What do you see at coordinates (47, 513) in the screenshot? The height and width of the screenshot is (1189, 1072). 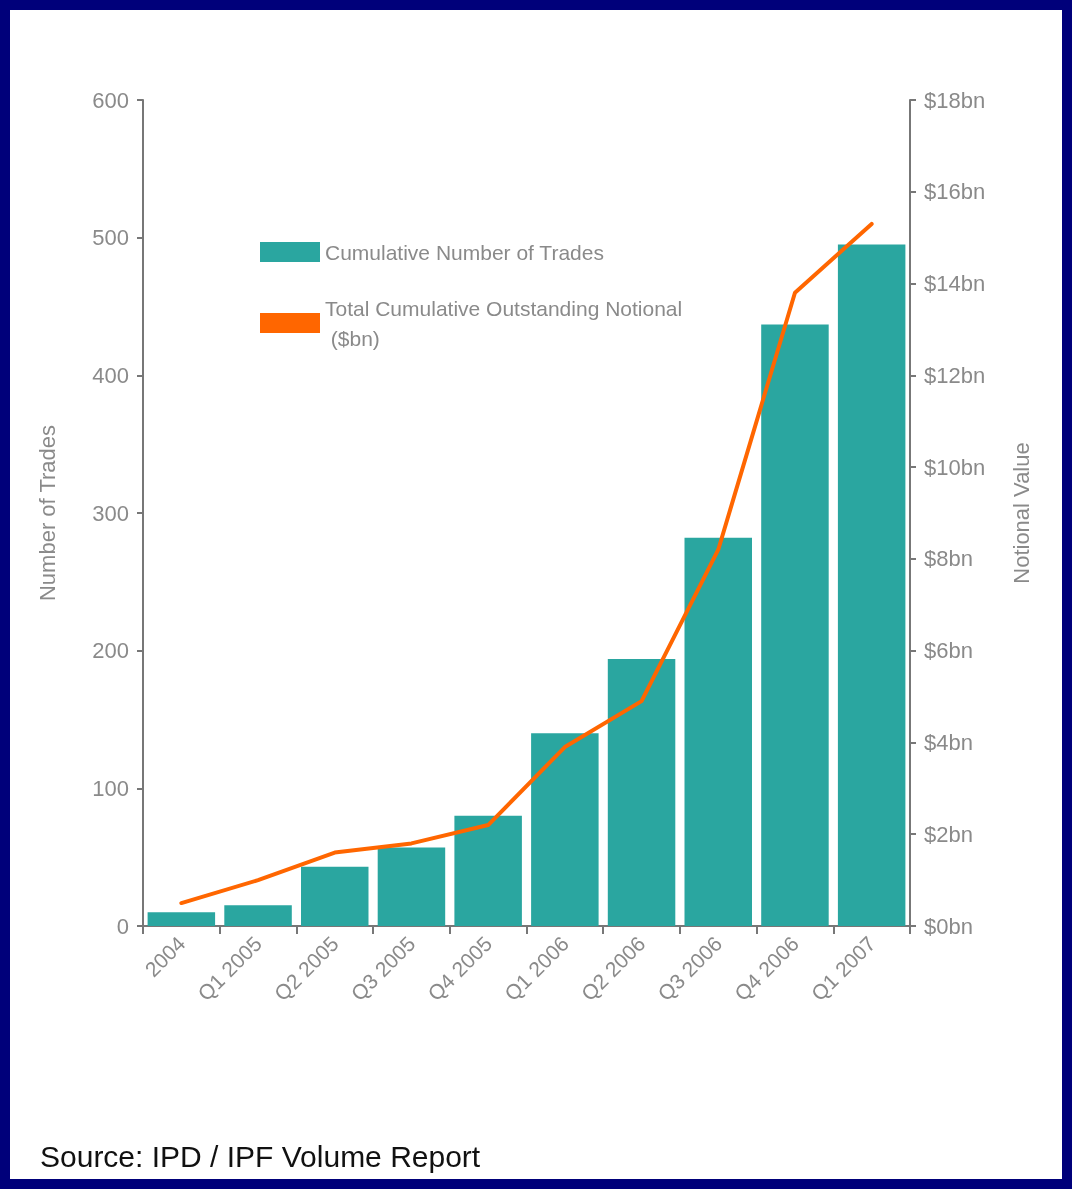 I see `y-axis-title: Number of Trades` at bounding box center [47, 513].